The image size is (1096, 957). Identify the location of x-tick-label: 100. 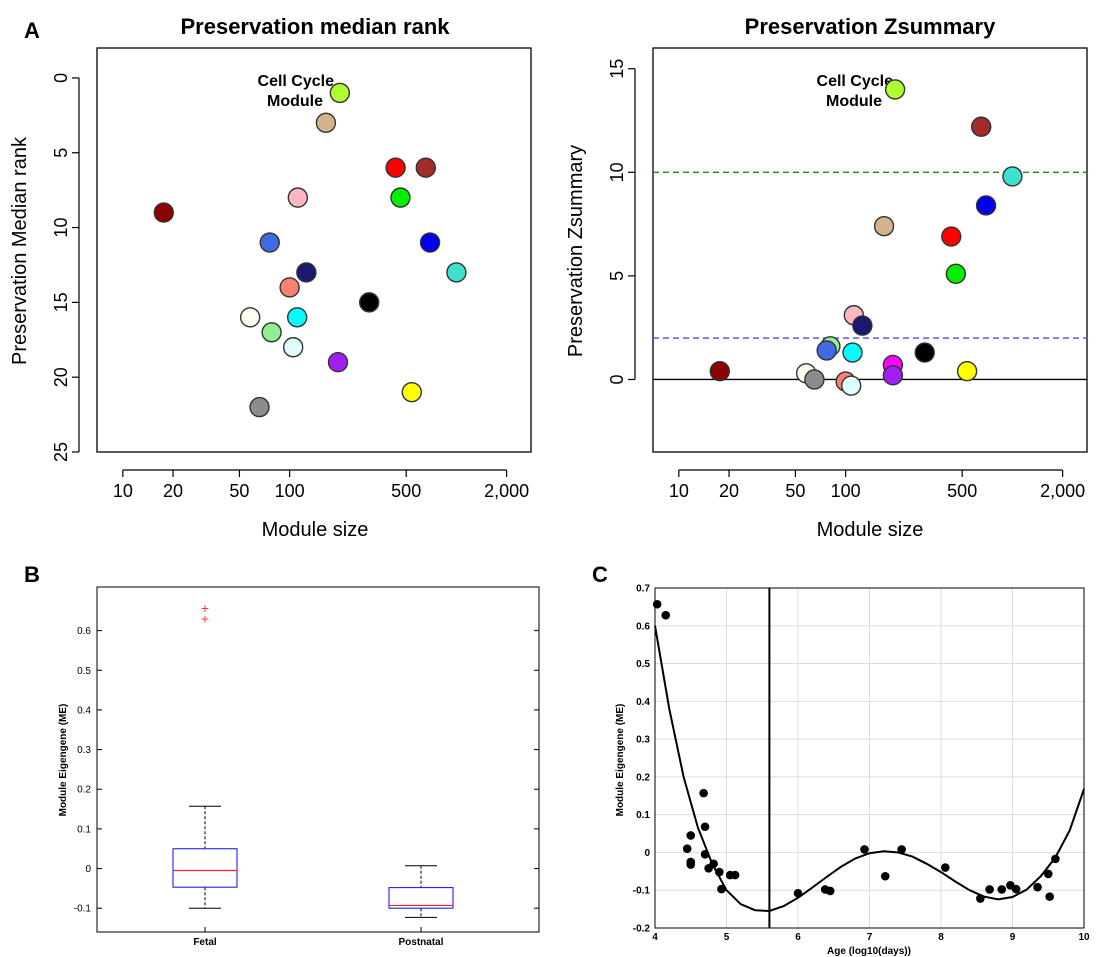
(290, 491).